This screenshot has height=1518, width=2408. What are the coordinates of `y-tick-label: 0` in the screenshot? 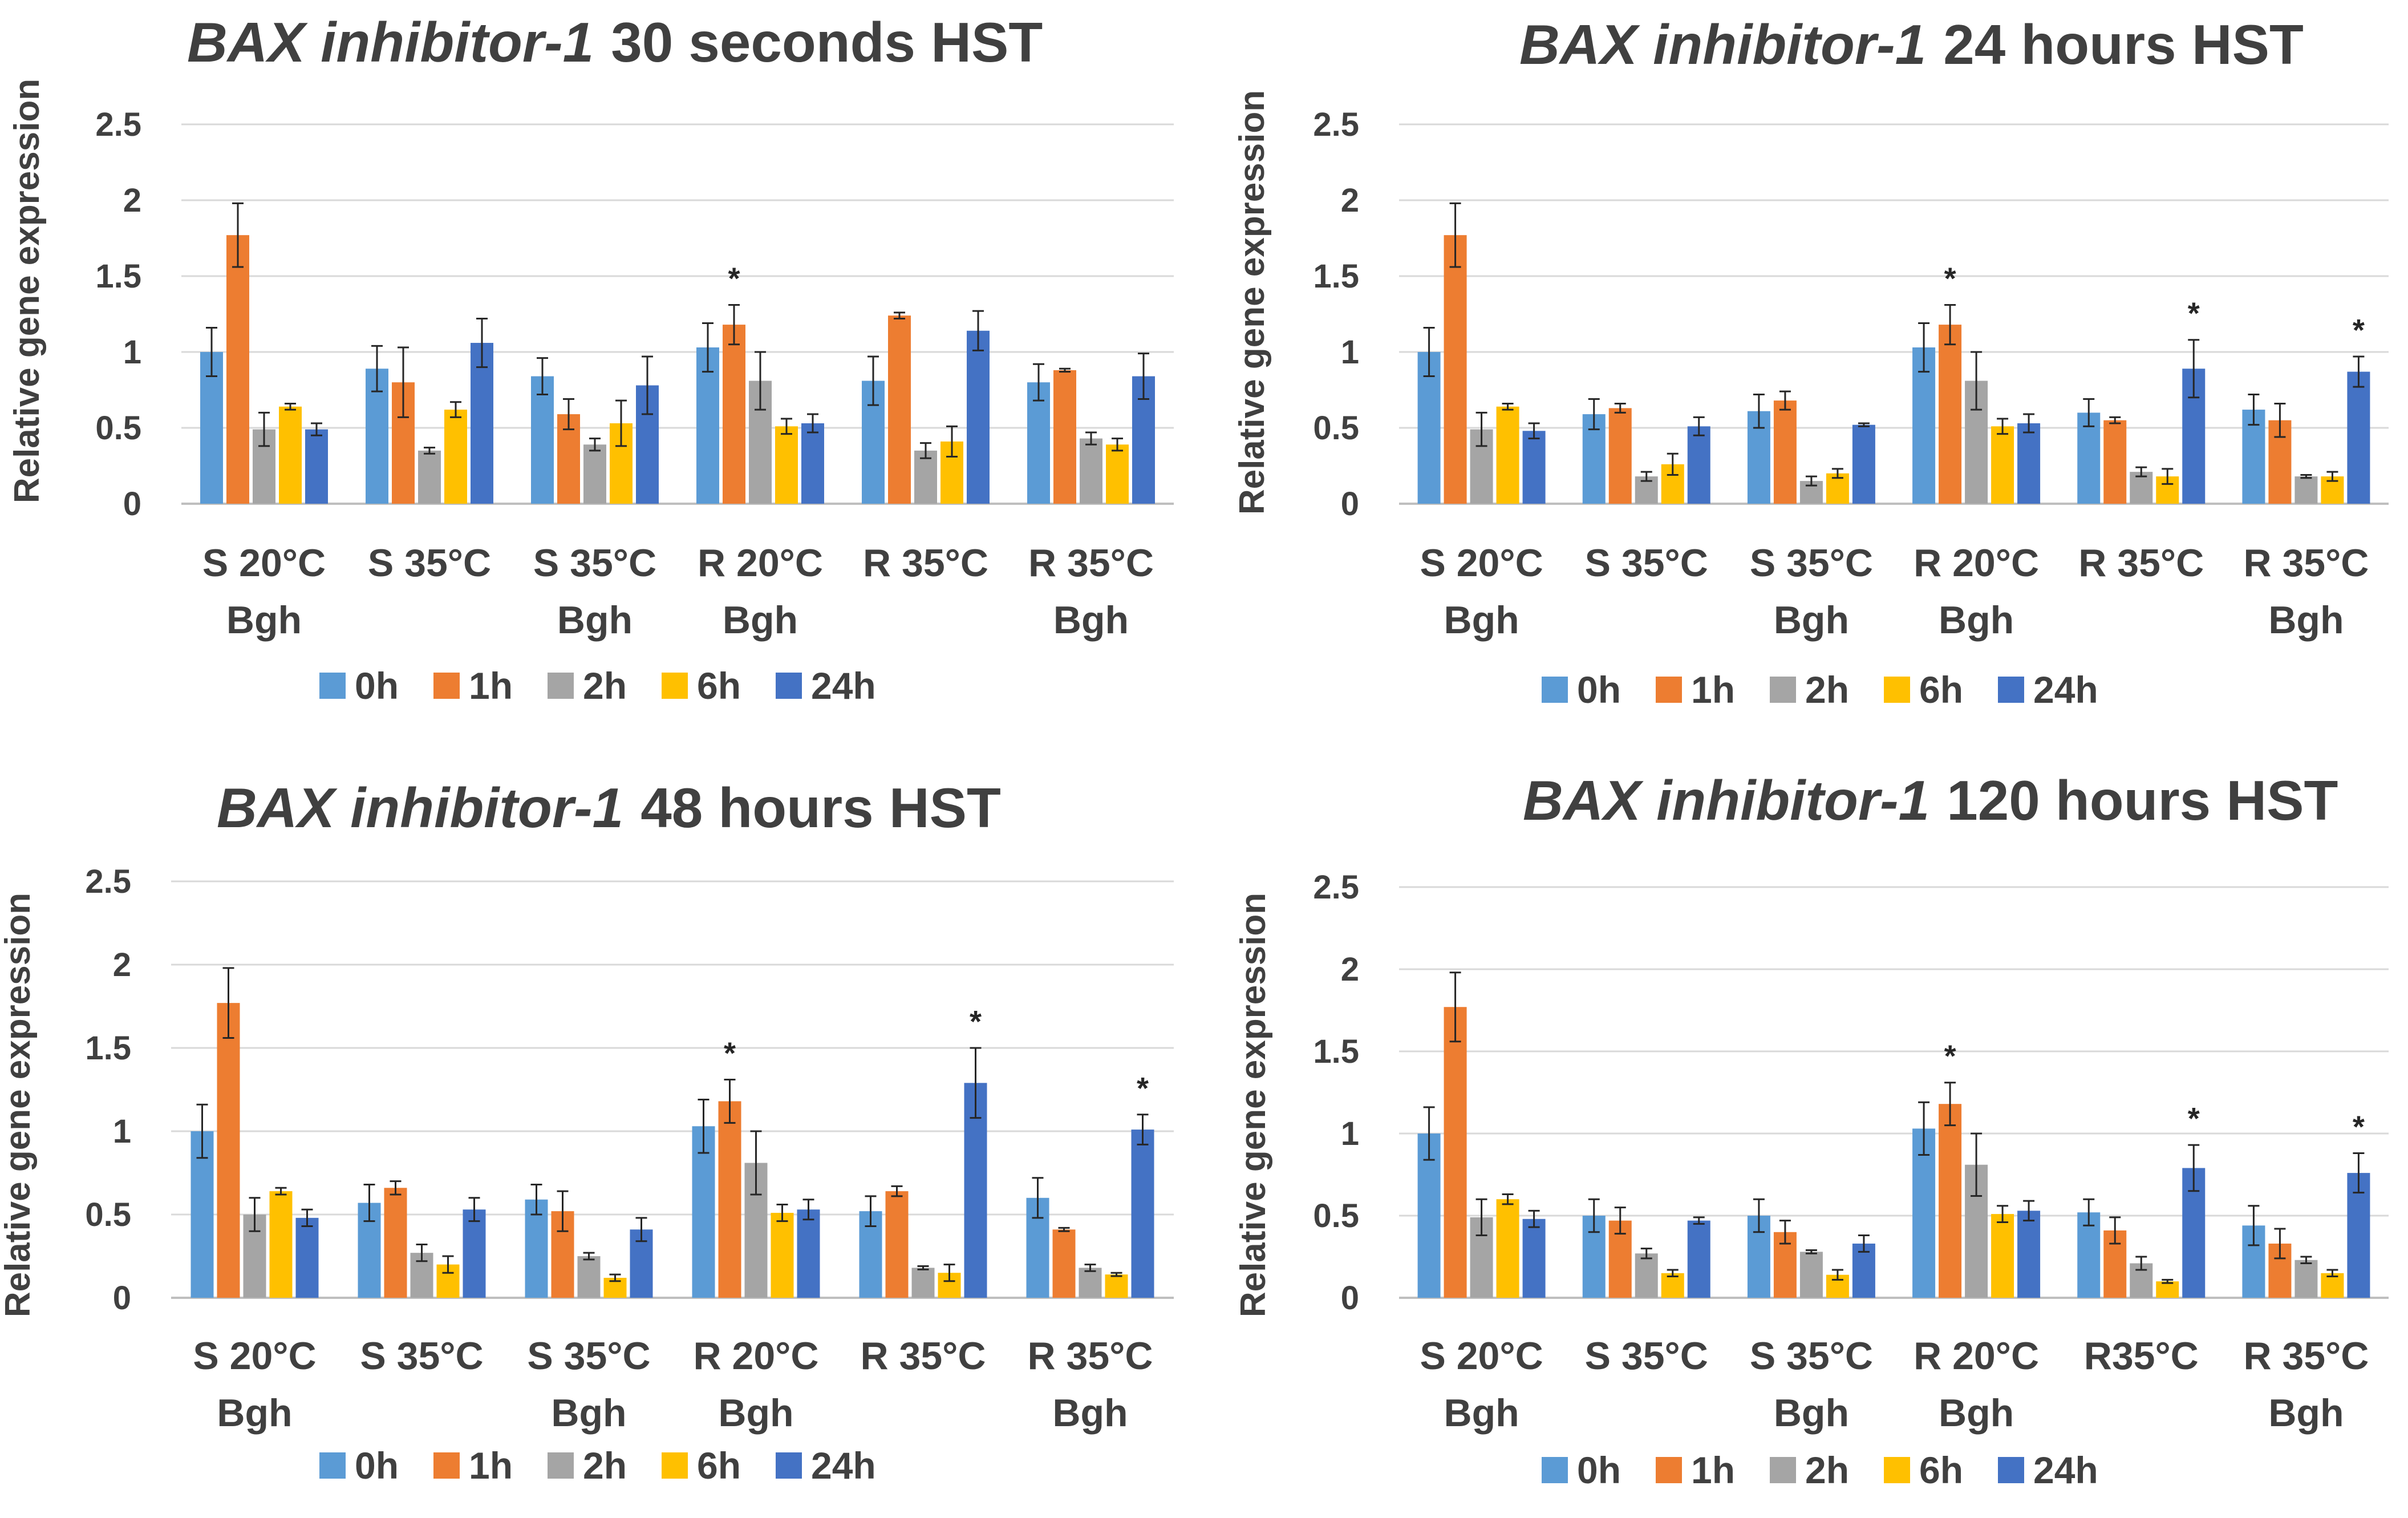 It's located at (132, 504).